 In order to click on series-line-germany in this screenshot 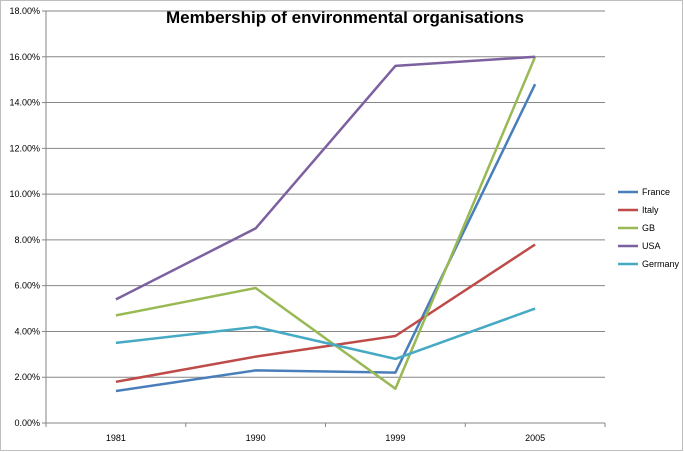, I will do `click(325, 334)`.